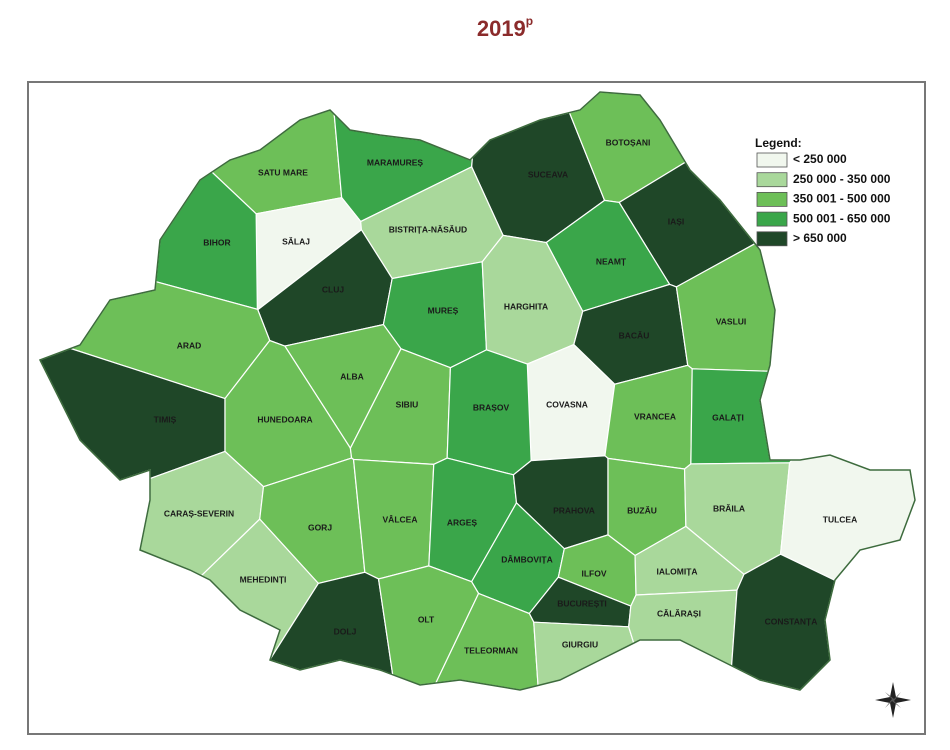 The height and width of the screenshot is (750, 950). What do you see at coordinates (611, 261) in the screenshot?
I see `county-label: NEAMȚ` at bounding box center [611, 261].